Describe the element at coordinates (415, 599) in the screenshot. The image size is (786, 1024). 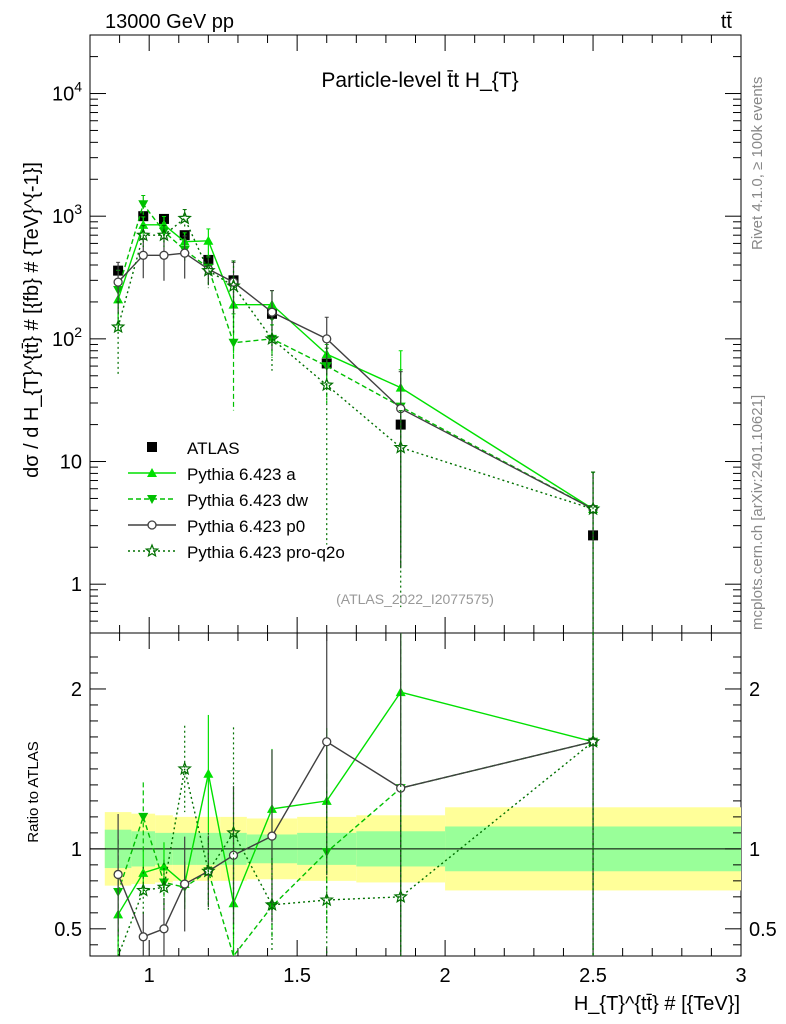
I see `watermark: (ATLAS_2022_I2077575)` at that location.